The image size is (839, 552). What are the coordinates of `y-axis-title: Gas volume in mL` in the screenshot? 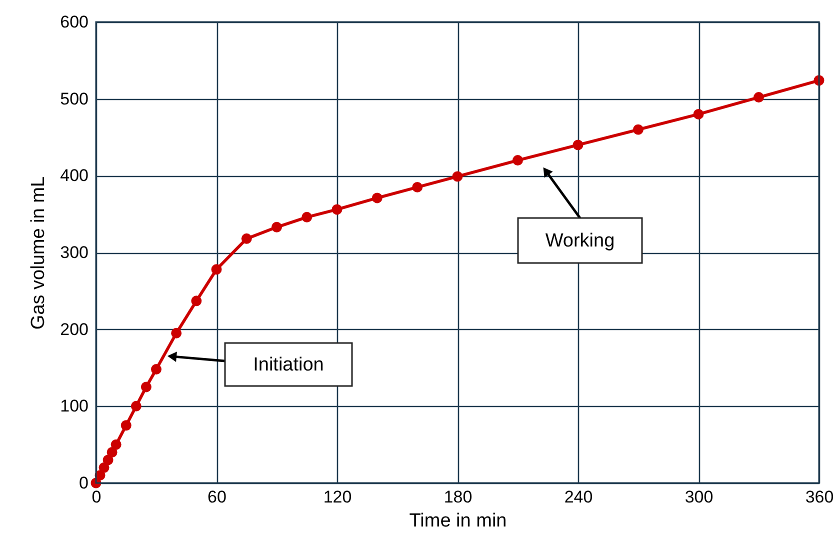 It's located at (39, 253).